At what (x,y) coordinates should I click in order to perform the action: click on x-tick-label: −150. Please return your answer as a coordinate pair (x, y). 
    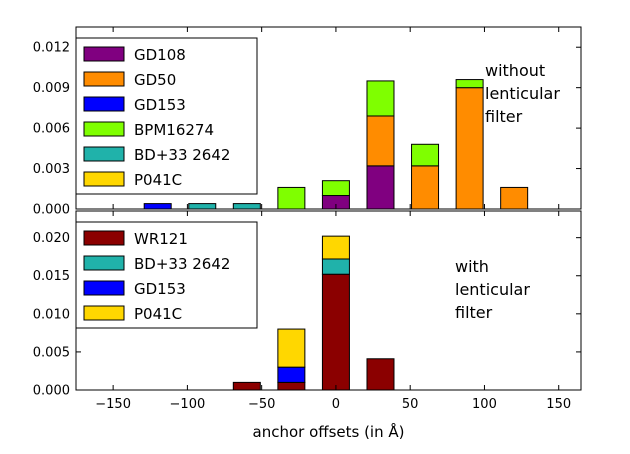
    Looking at the image, I should click on (113, 404).